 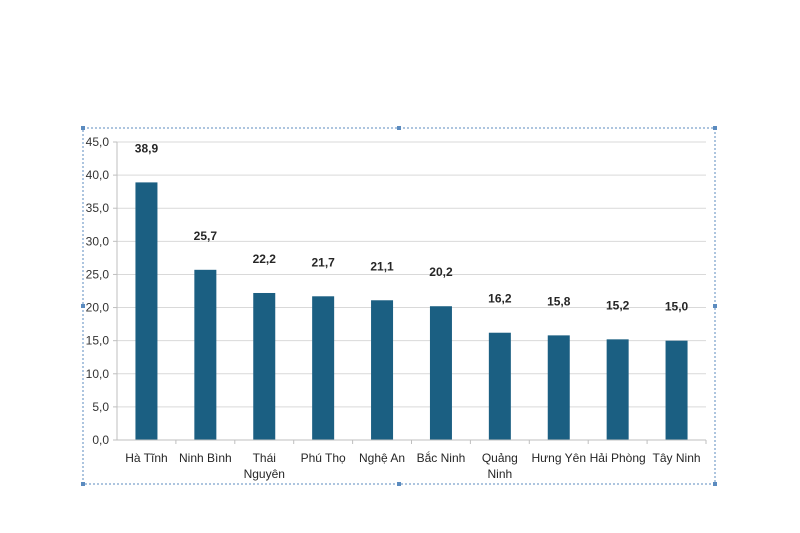 What do you see at coordinates (715, 484) in the screenshot?
I see `handle-bottom-right` at bounding box center [715, 484].